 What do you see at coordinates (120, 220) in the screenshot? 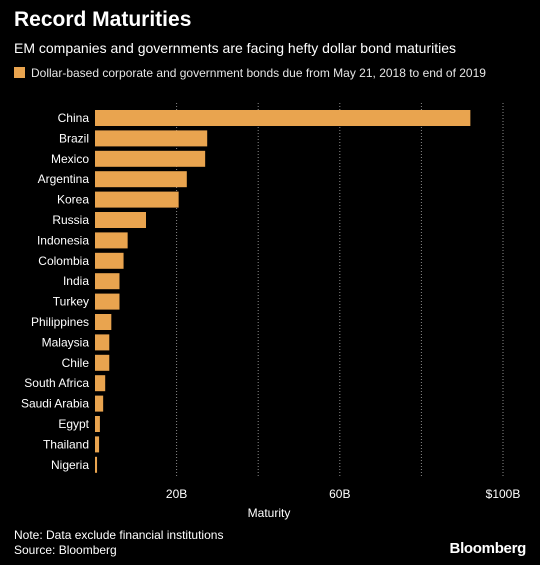
I see `bar-russia` at bounding box center [120, 220].